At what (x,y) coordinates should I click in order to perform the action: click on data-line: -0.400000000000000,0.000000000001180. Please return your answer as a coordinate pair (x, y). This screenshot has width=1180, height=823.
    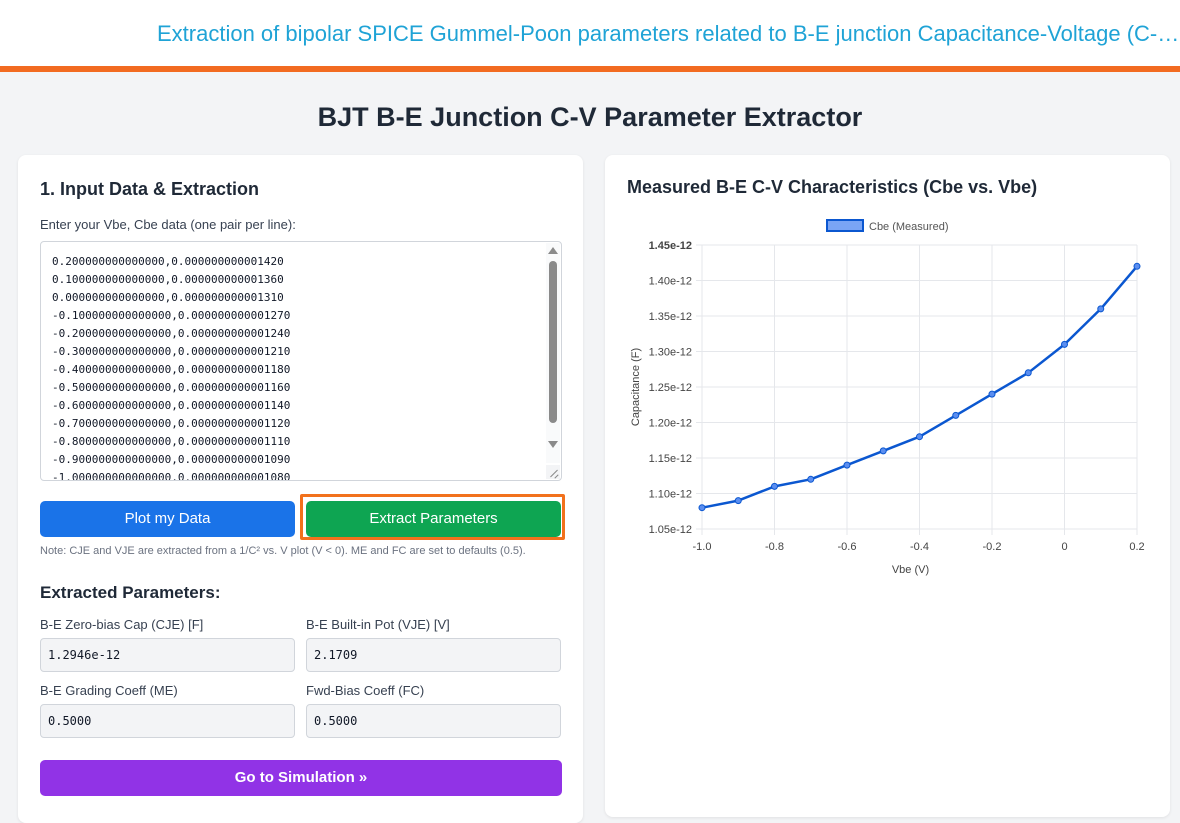
    Looking at the image, I should click on (171, 369).